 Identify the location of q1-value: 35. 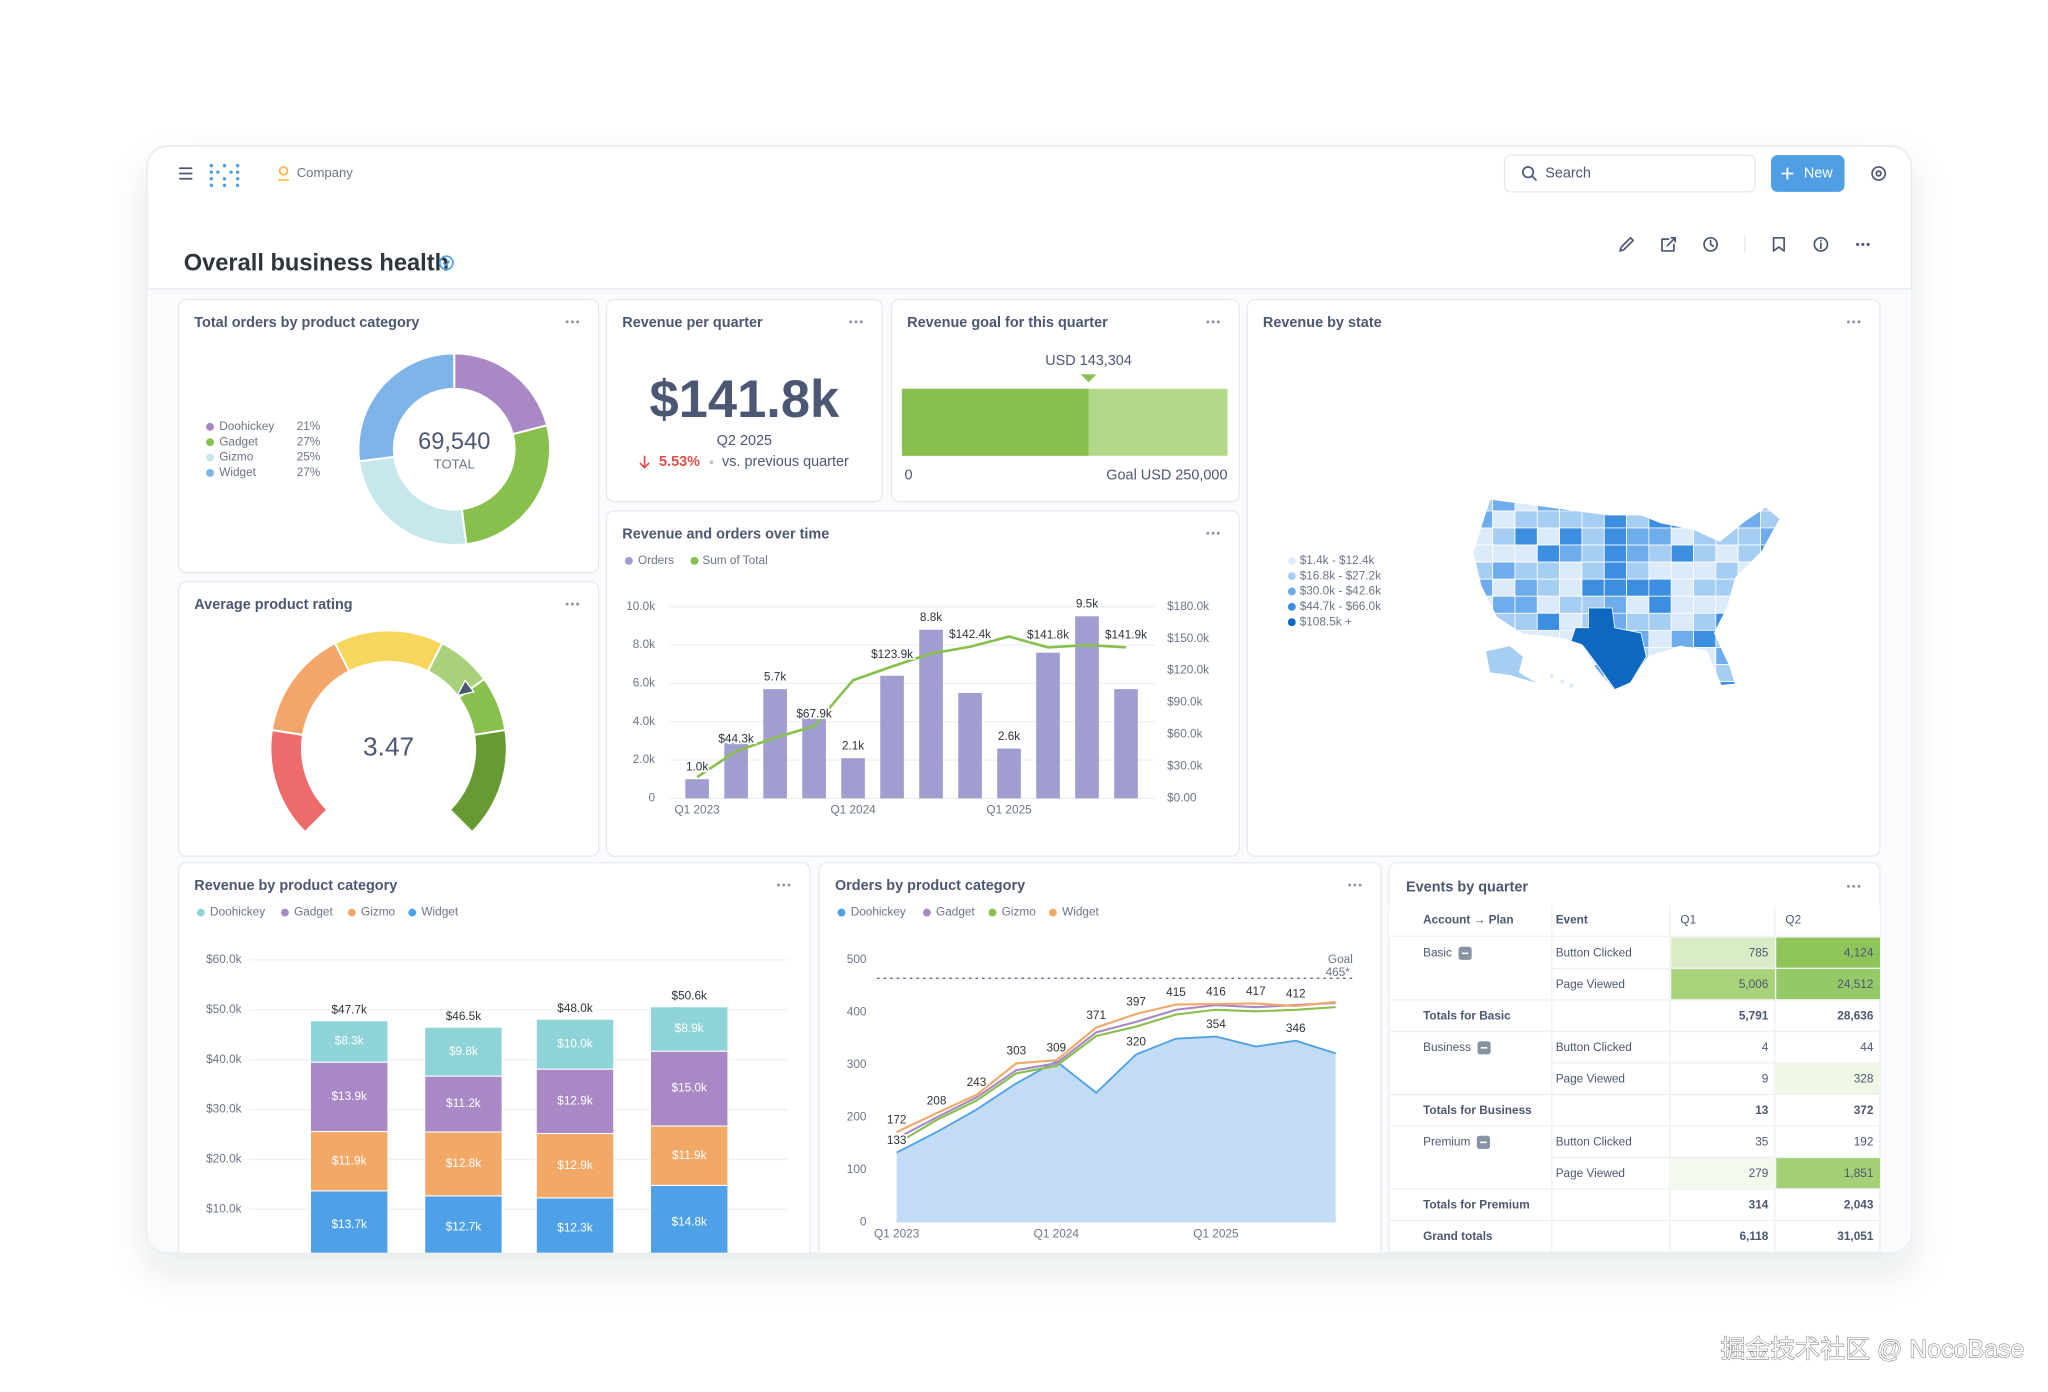
(1762, 1141).